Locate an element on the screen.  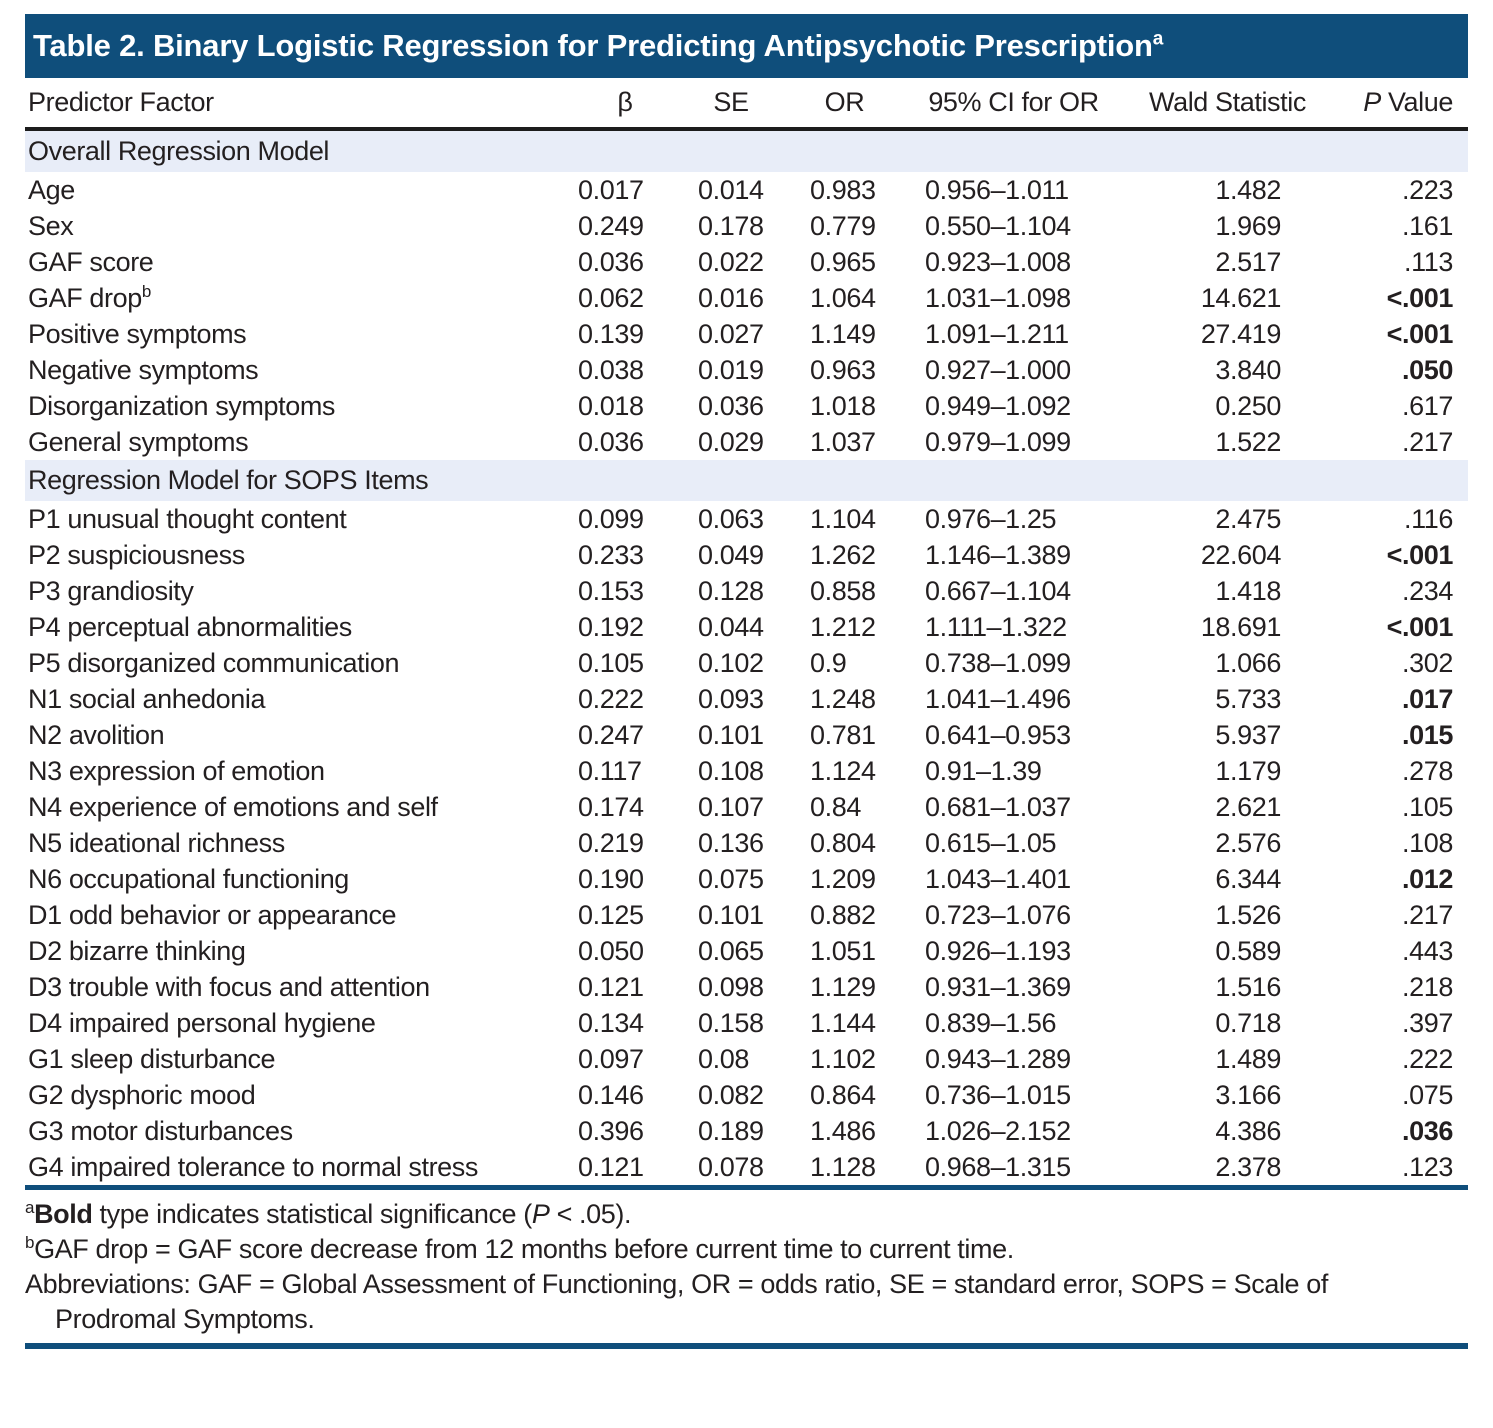
cell-se: 0.044 is located at coordinates (731, 626).